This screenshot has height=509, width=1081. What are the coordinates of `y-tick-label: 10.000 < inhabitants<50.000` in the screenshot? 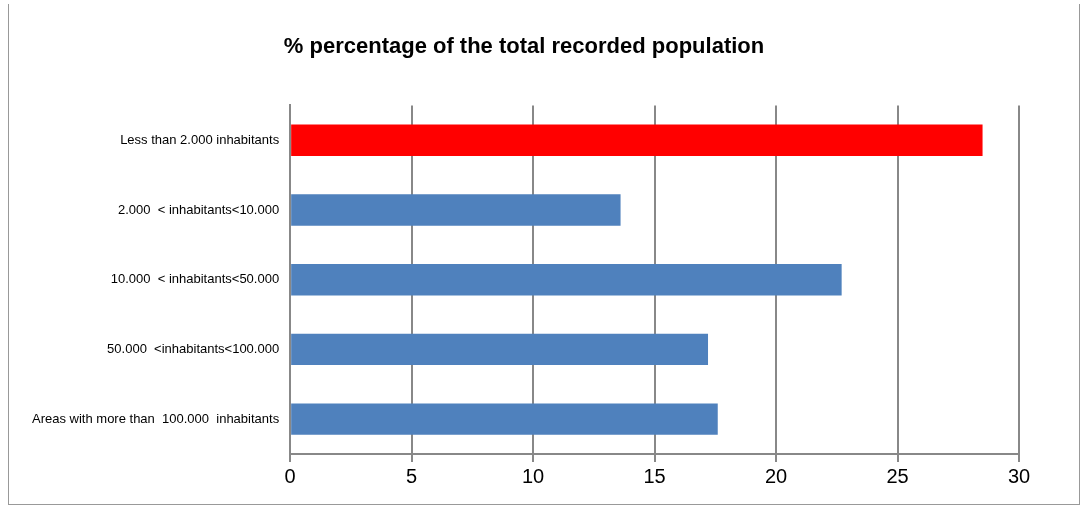 It's located at (195, 279).